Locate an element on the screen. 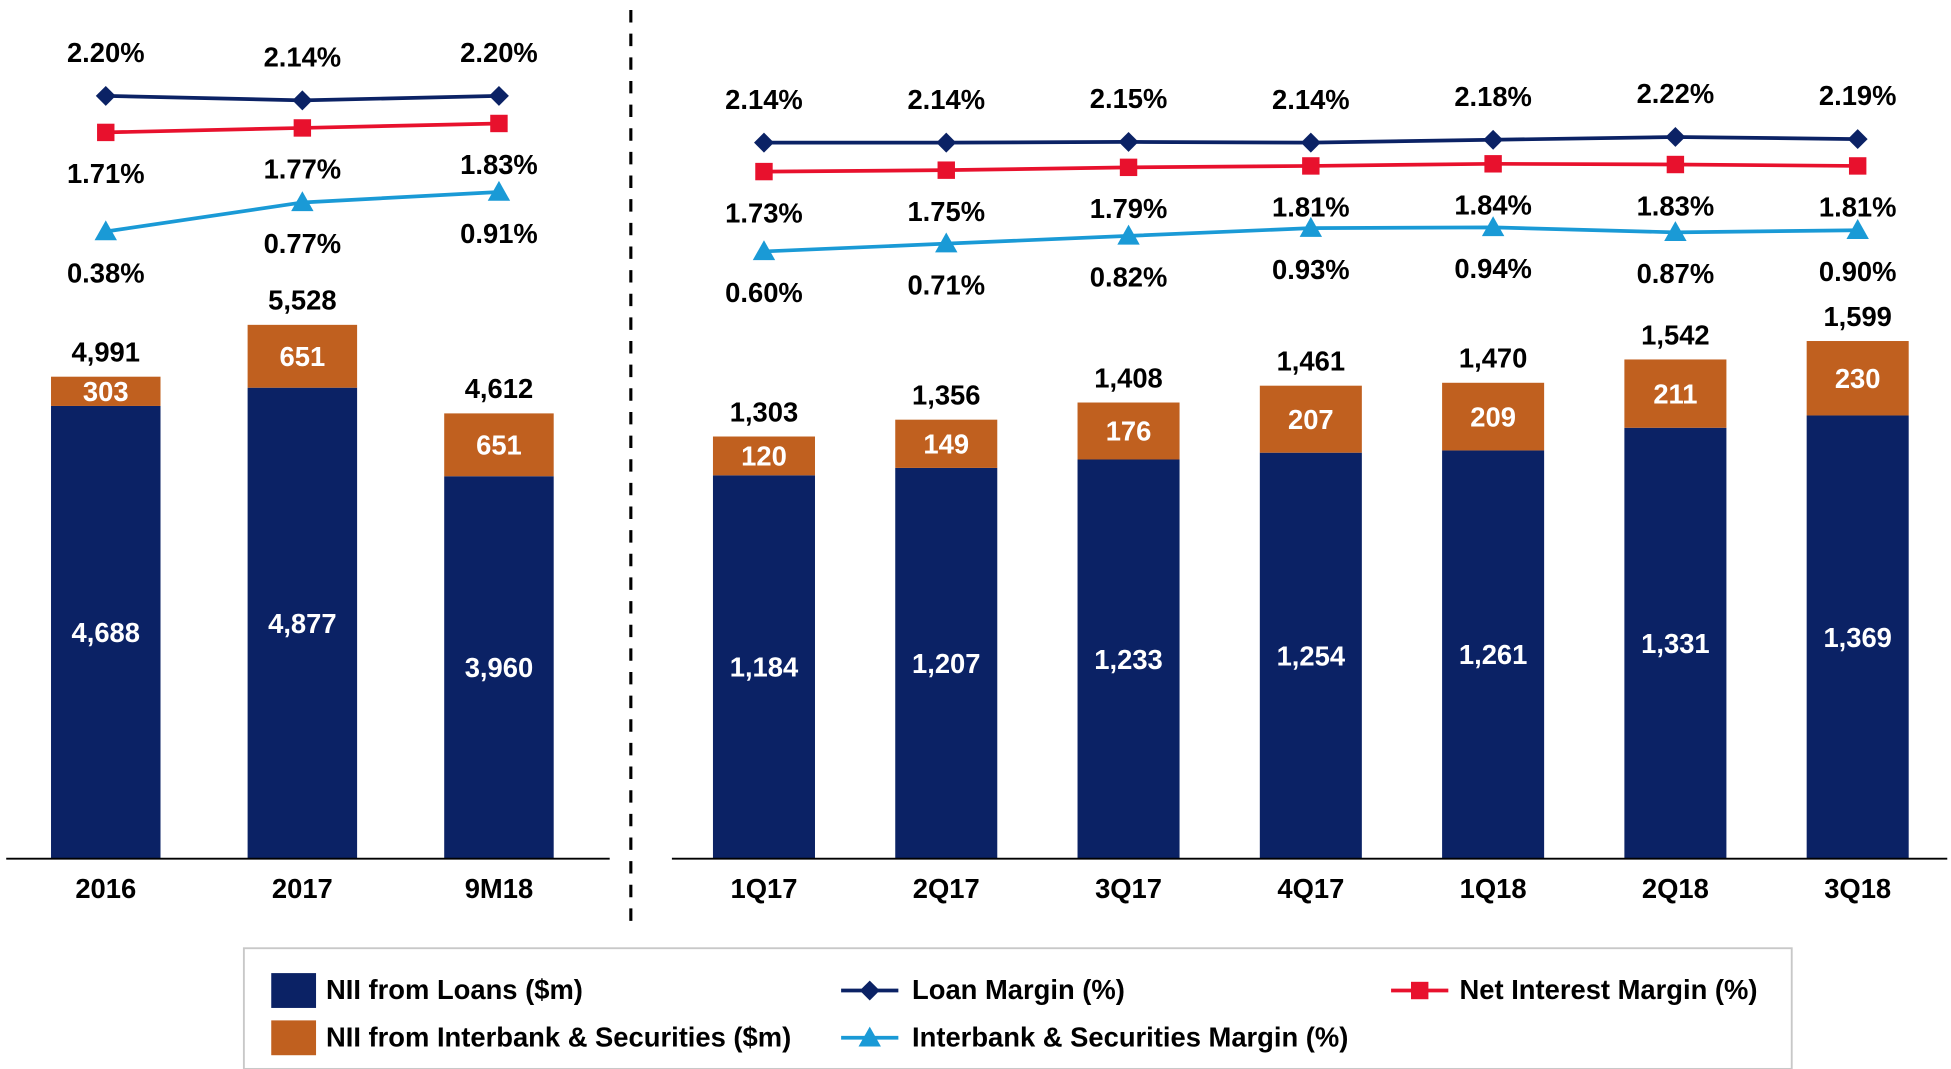  line-label: 1.84% is located at coordinates (1493, 205).